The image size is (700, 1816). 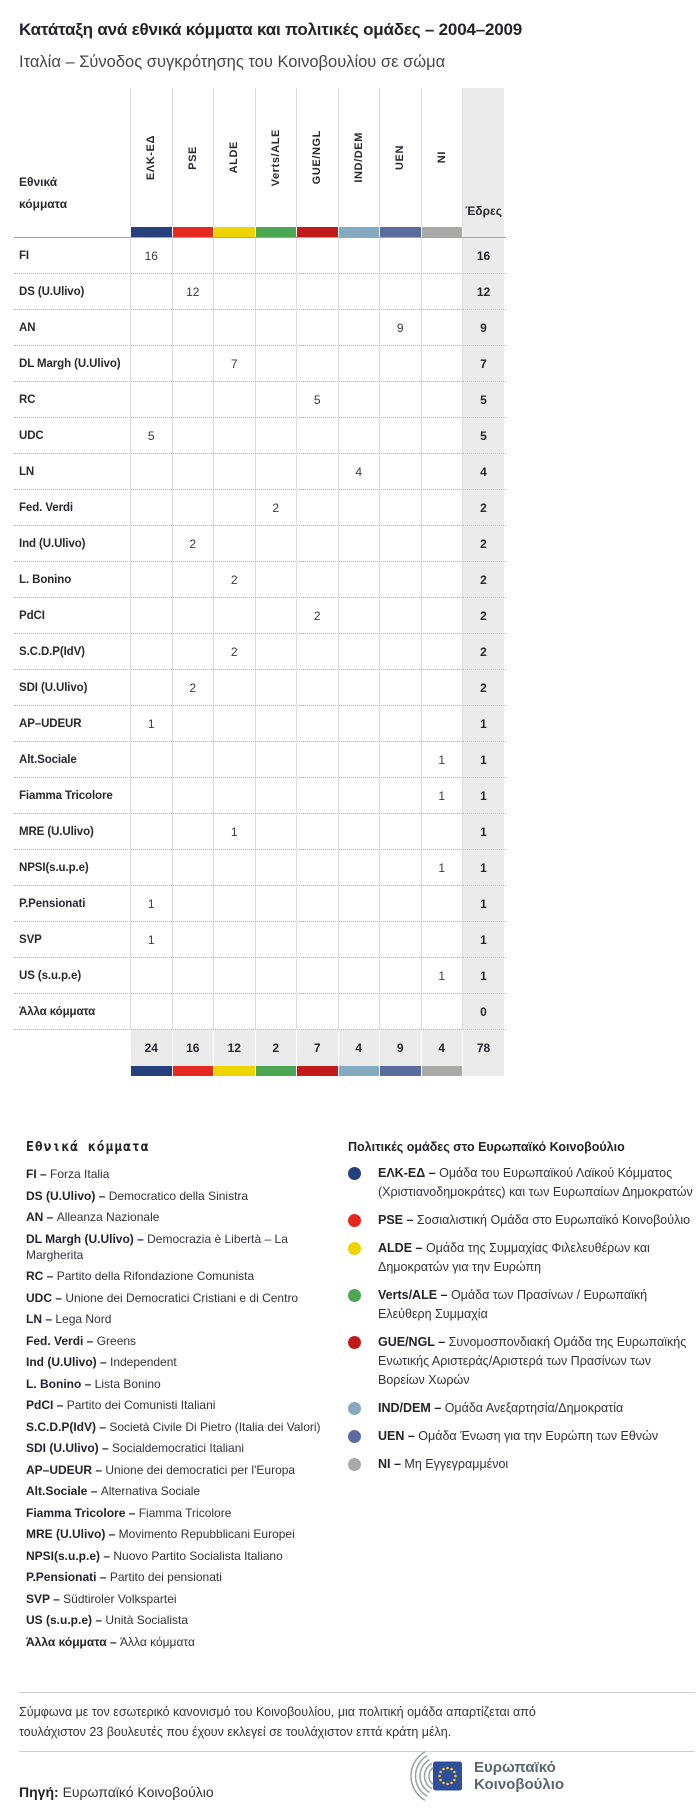 What do you see at coordinates (260, 291) in the screenshot?
I see `table-row: DS (U.Ulivo) 12 12` at bounding box center [260, 291].